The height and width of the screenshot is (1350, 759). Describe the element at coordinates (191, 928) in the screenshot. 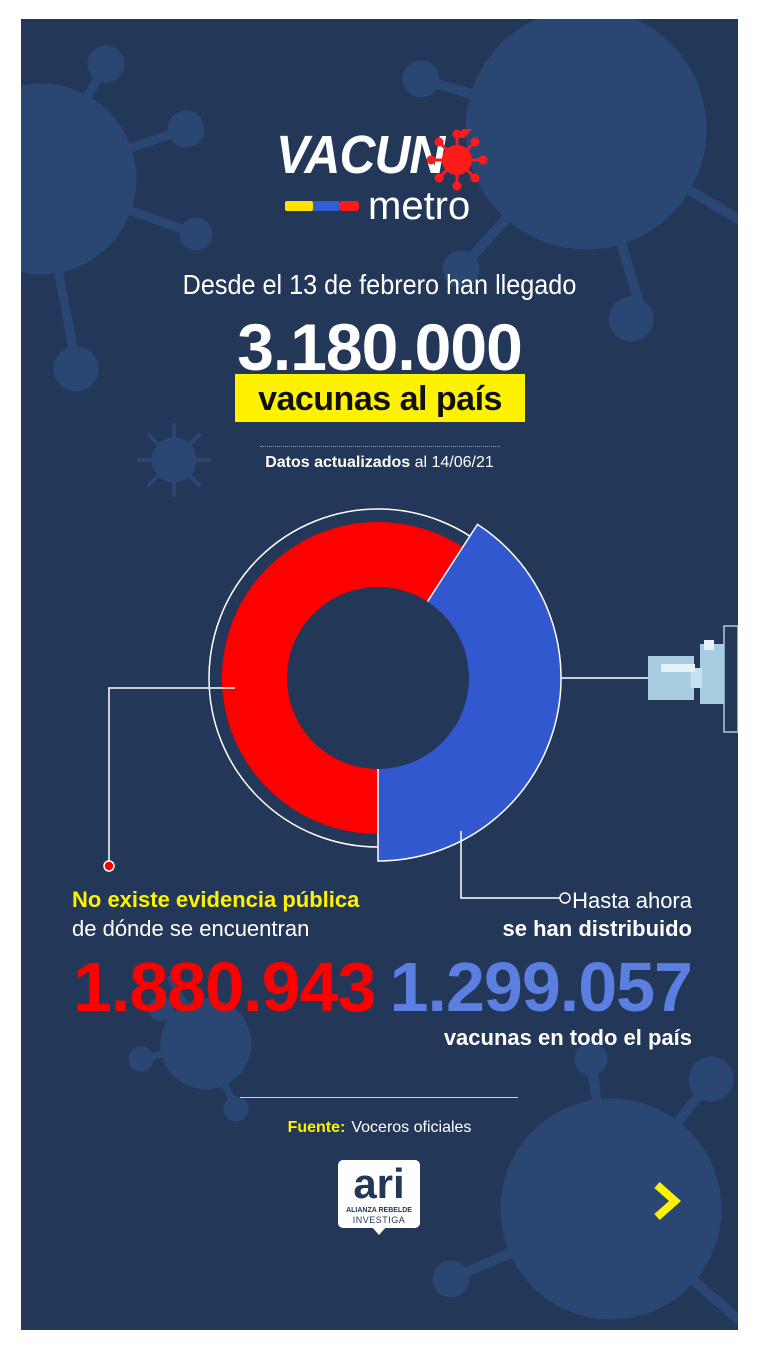

I see `left-stat-label: de dónde se encuentran` at that location.